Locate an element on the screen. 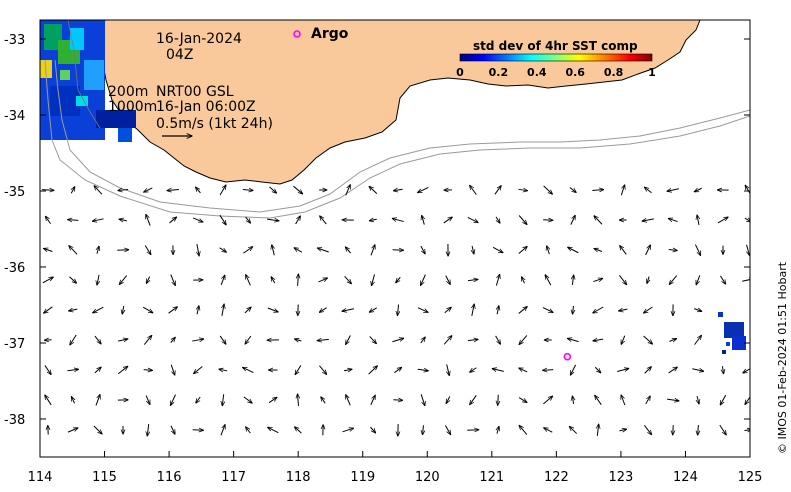 The width and height of the screenshot is (791, 492). sst-stddev-patch-east is located at coordinates (732, 333).